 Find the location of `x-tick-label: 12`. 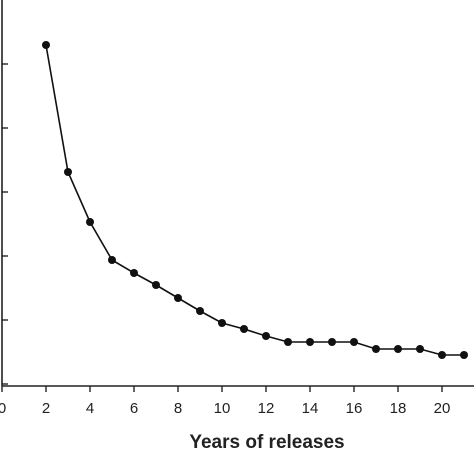

x-tick-label: 12 is located at coordinates (266, 408).